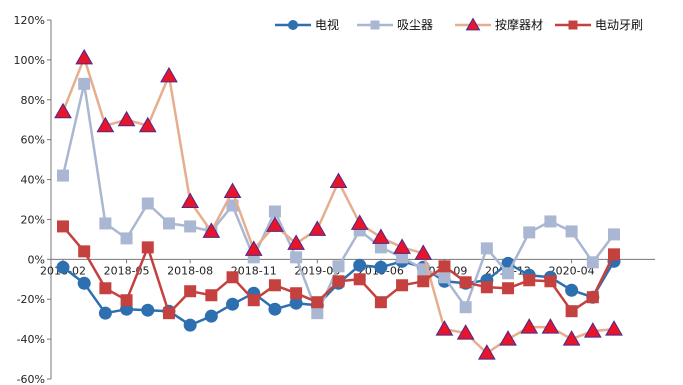  Describe the element at coordinates (33, 180) in the screenshot. I see `y-tick-label: 40%` at that location.